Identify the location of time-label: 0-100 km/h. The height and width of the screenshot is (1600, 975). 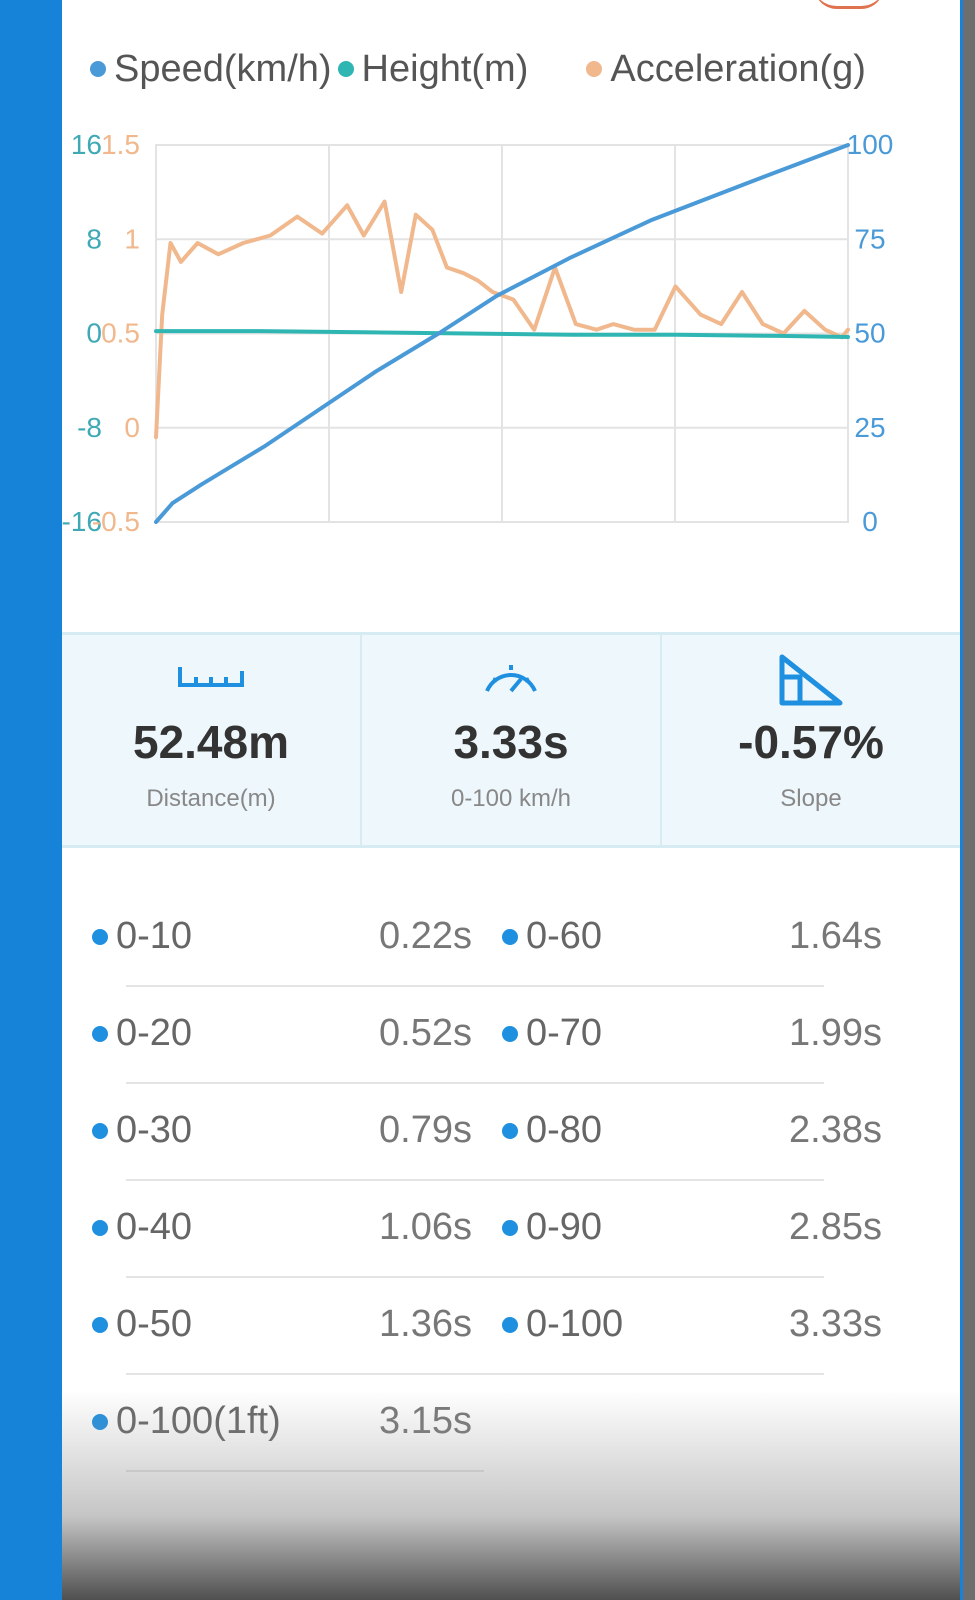
(511, 798).